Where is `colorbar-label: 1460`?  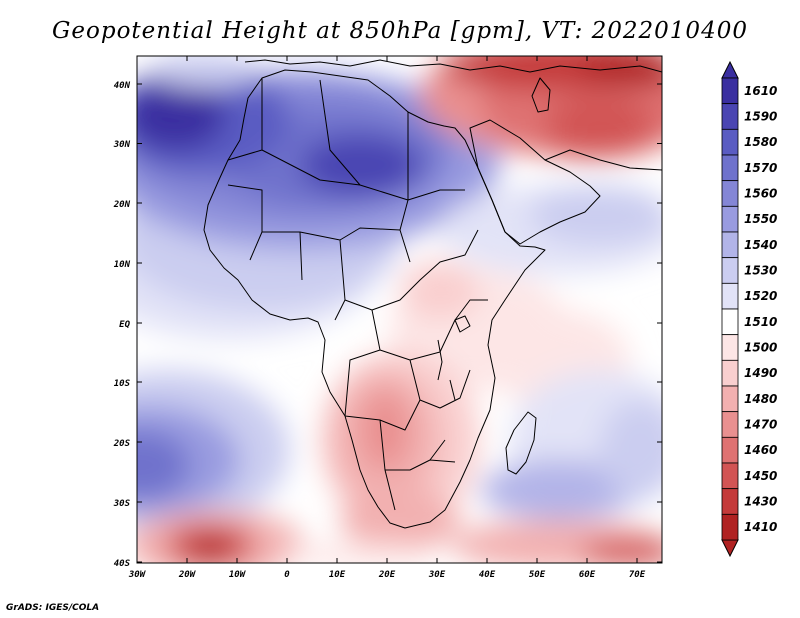
colorbar-label: 1460 is located at coordinates (760, 450).